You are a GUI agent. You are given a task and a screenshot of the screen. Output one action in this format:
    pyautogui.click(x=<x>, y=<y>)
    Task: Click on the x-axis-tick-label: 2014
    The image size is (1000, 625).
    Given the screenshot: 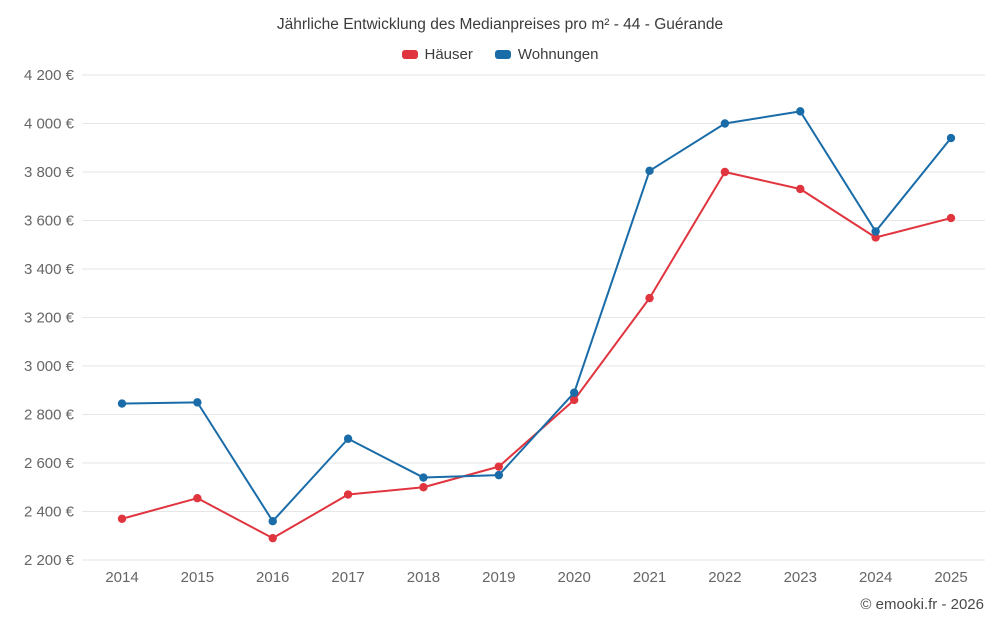 What is the action you would take?
    pyautogui.click(x=121, y=577)
    